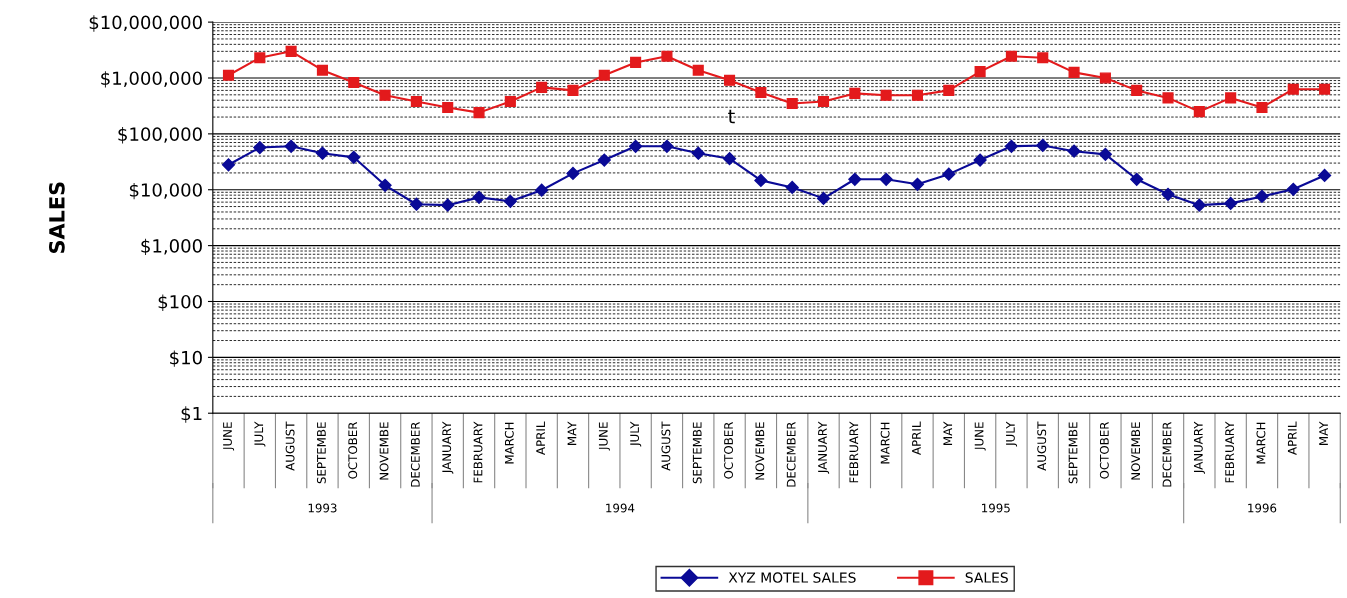  I want to click on text: 1994, so click(620, 508).